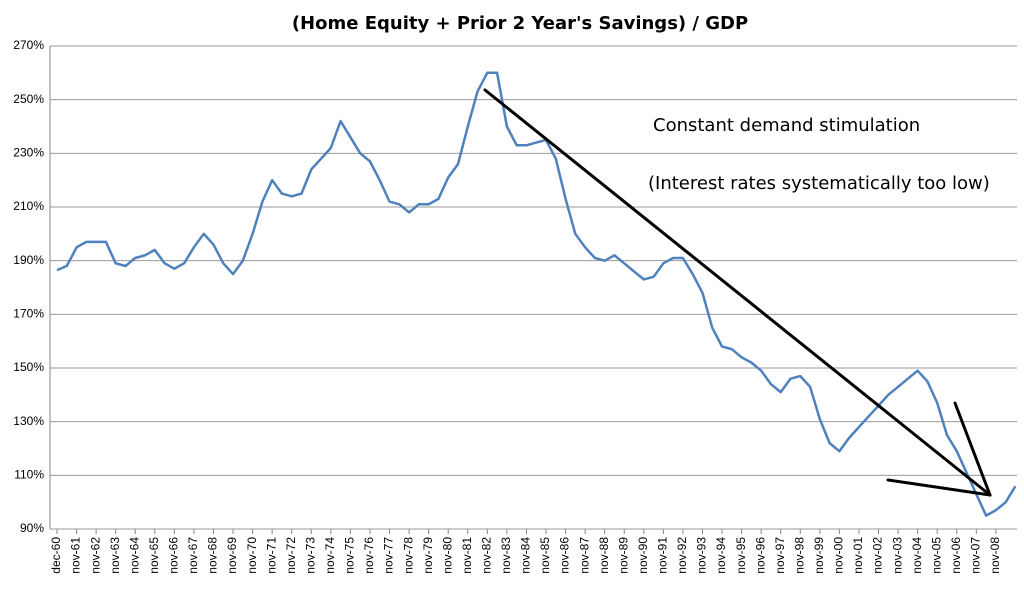  I want to click on y-tick-label: 250%, so click(28, 99).